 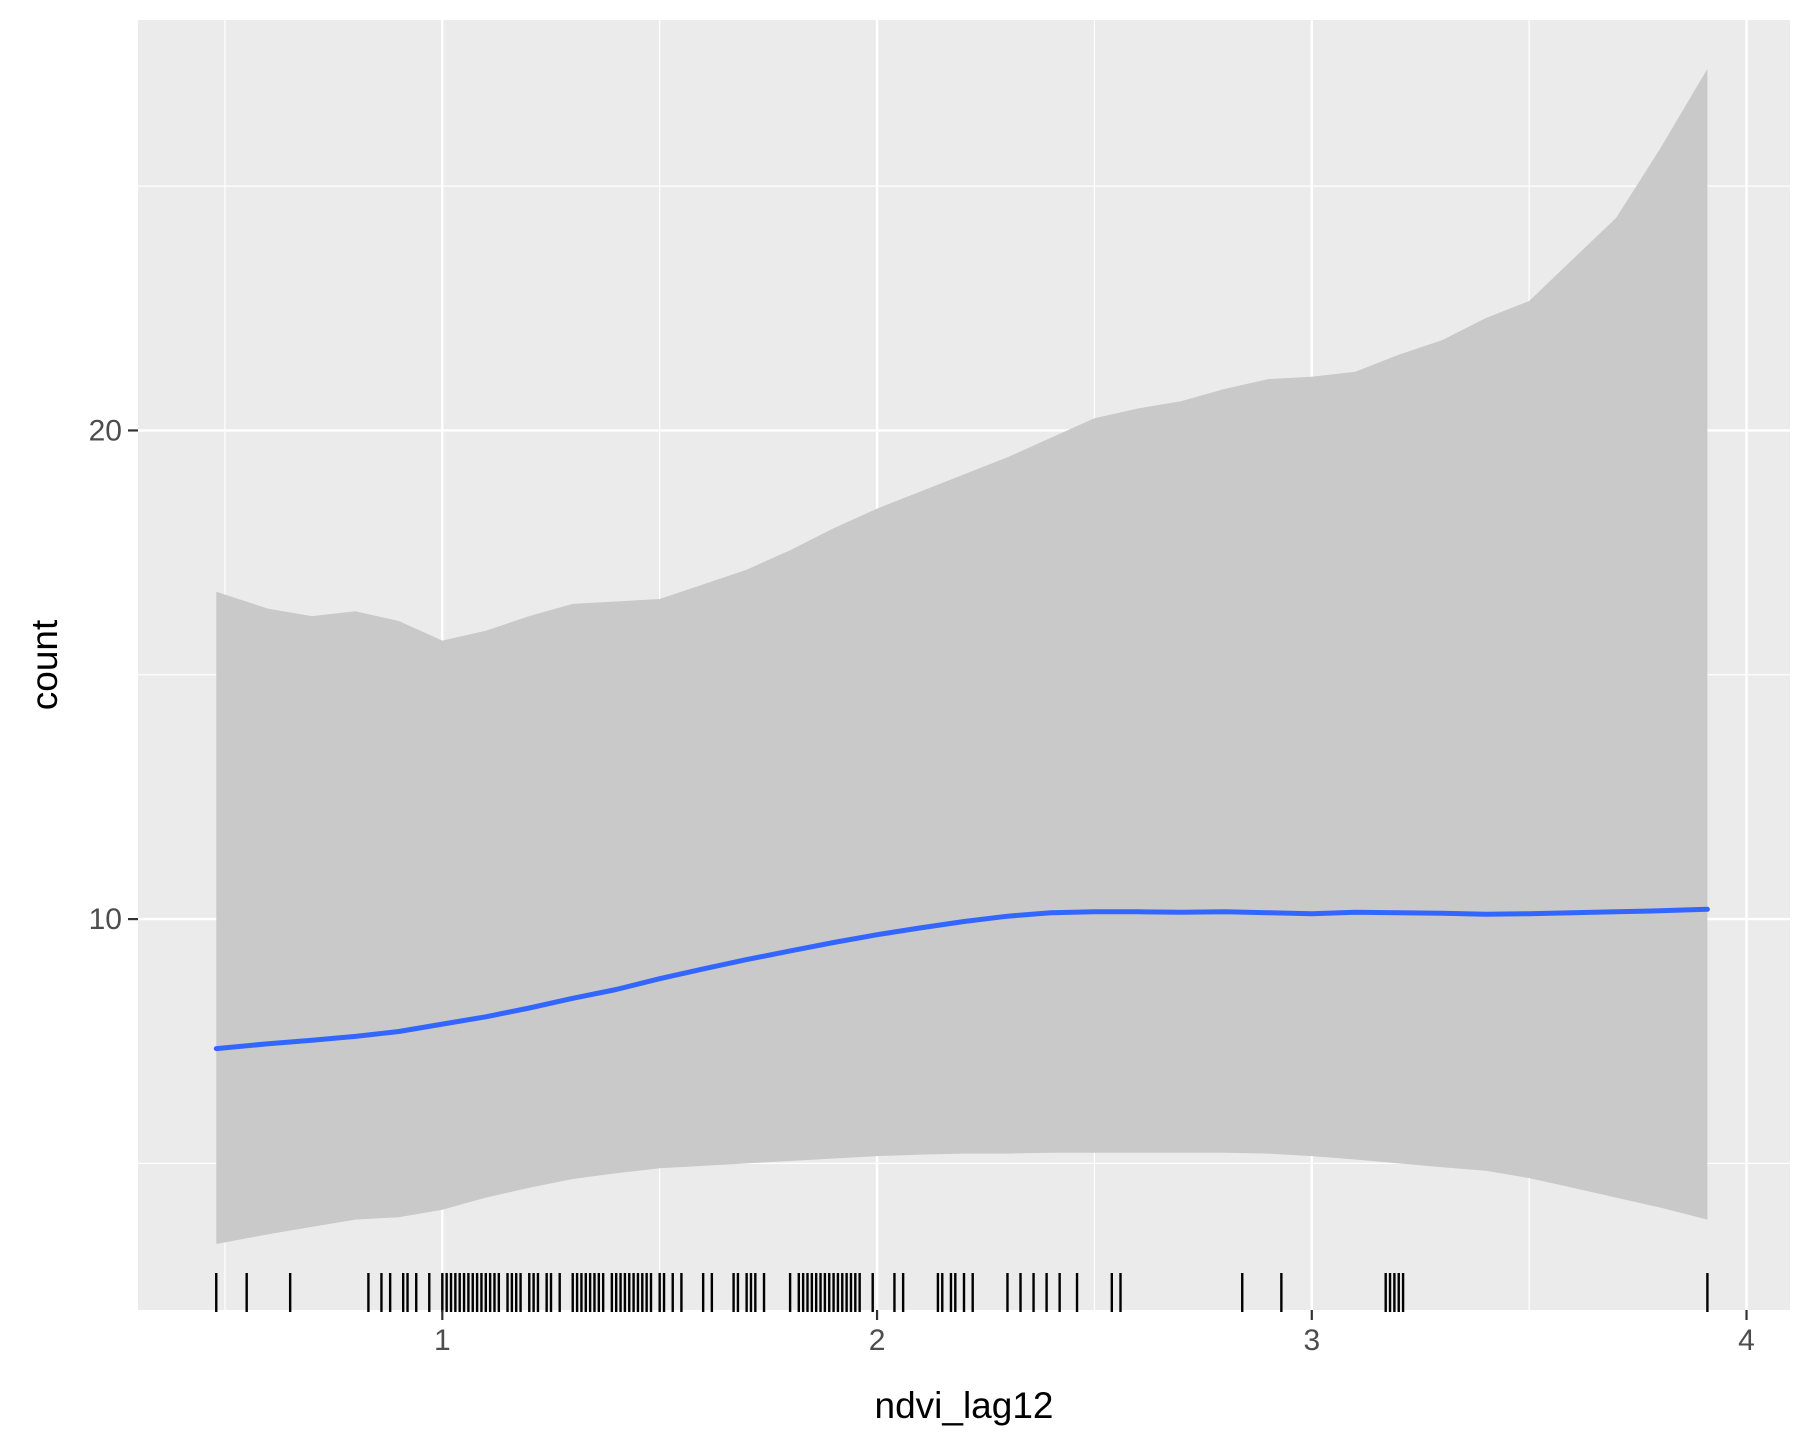 I want to click on x-tick-label: 3, so click(x=1311, y=1340).